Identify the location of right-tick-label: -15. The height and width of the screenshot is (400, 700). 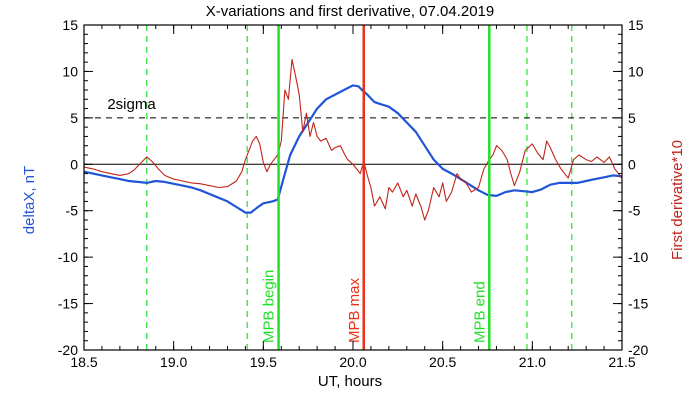
(638, 304).